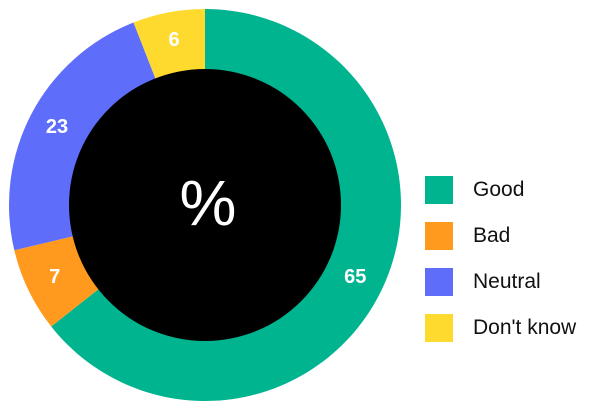 This screenshot has height=403, width=615. I want to click on legend-item-neutral: Neutral, so click(500, 282).